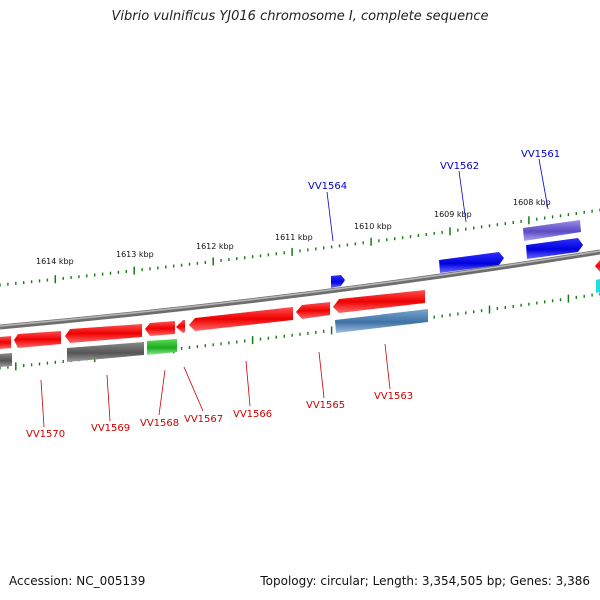 This screenshot has height=600, width=600. Describe the element at coordinates (379, 301) in the screenshot. I see `gene-vv1563-arrow` at that location.